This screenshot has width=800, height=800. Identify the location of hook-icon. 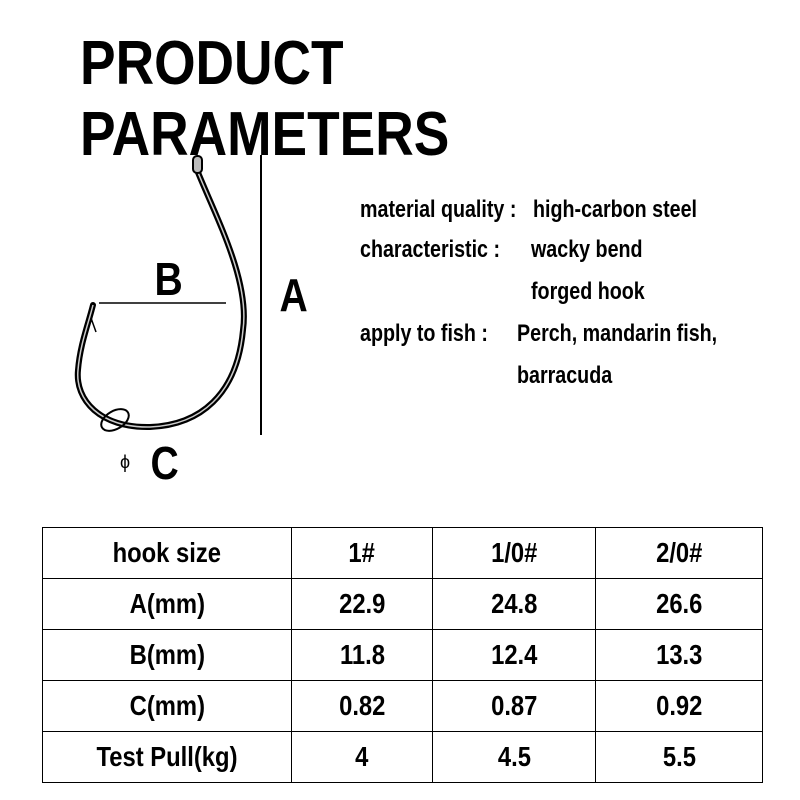
(160, 293).